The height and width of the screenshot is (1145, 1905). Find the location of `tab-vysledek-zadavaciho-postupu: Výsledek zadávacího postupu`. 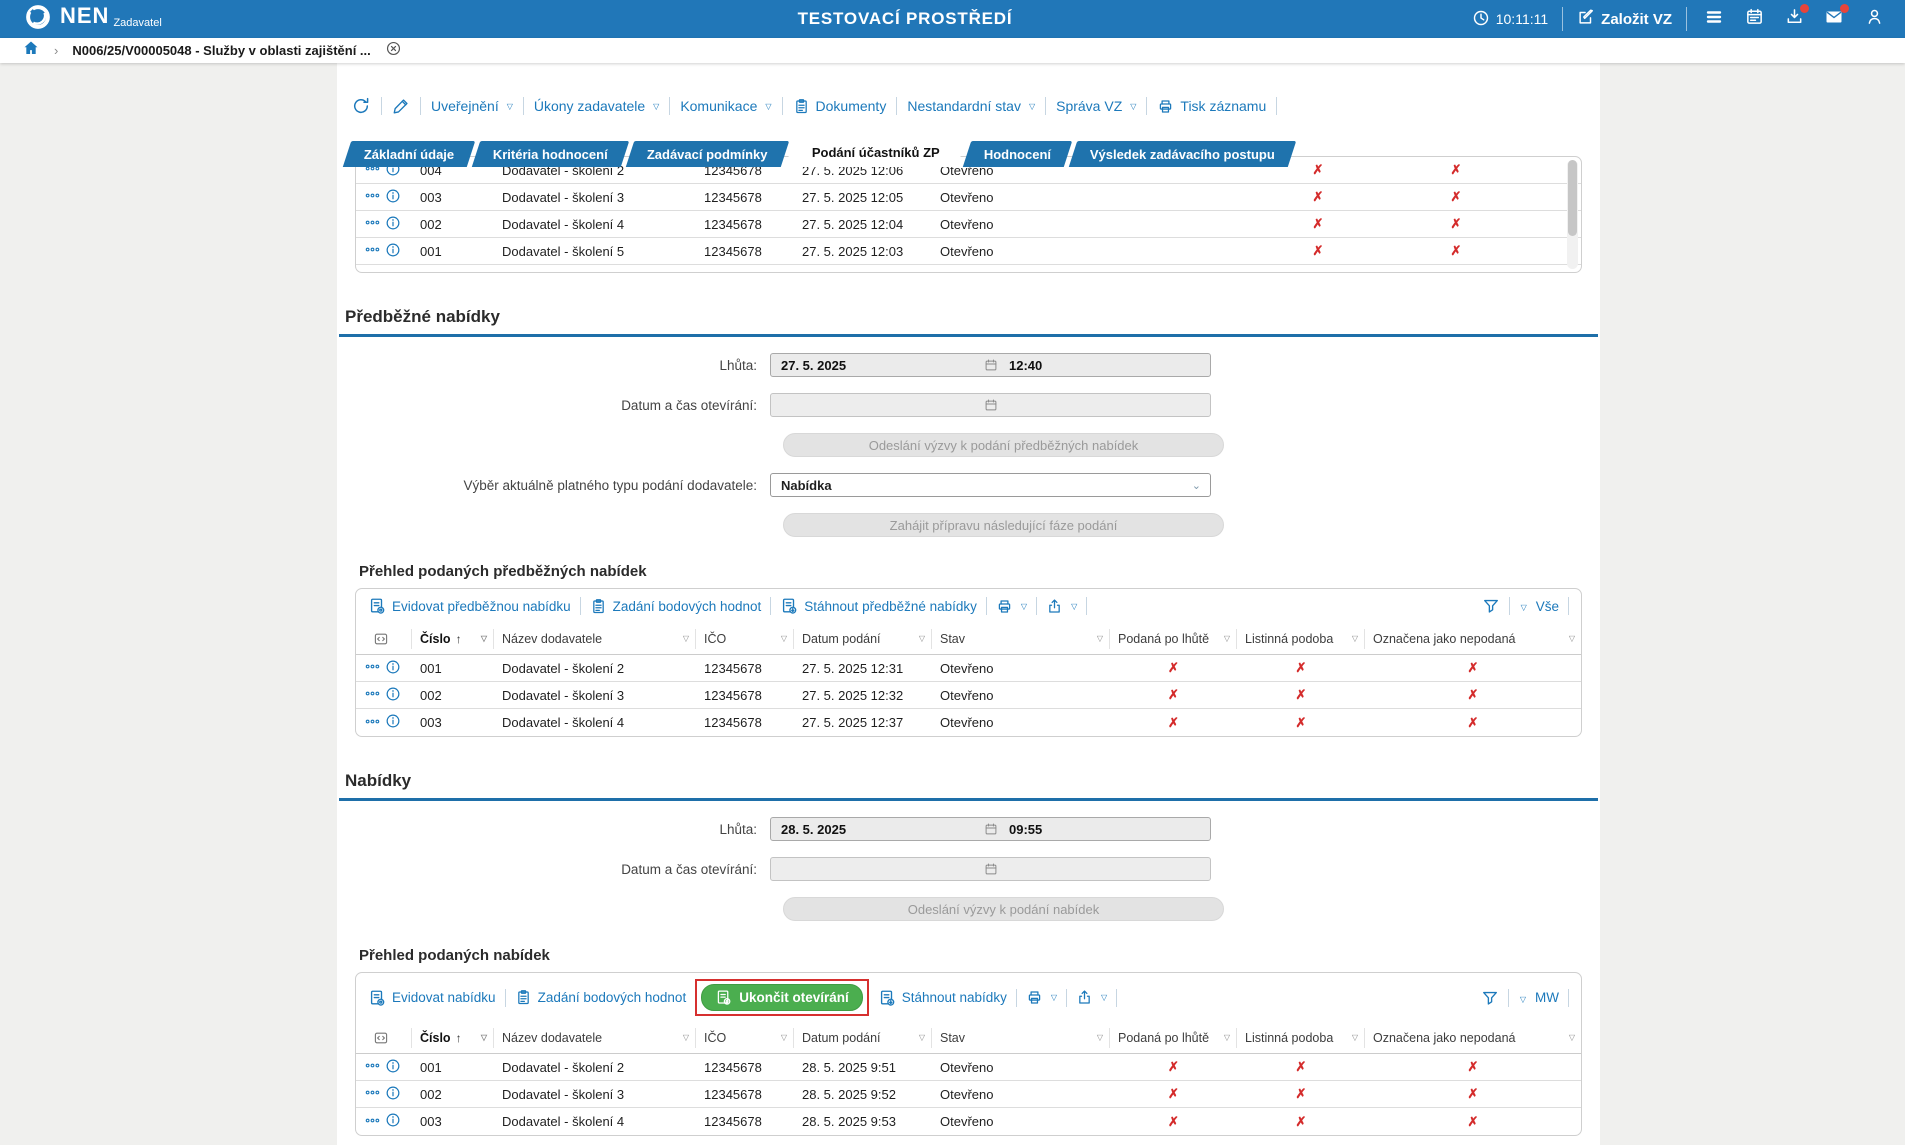

tab-vysledek-zadavaciho-postupu: Výsledek zadávacího postupu is located at coordinates (1182, 154).